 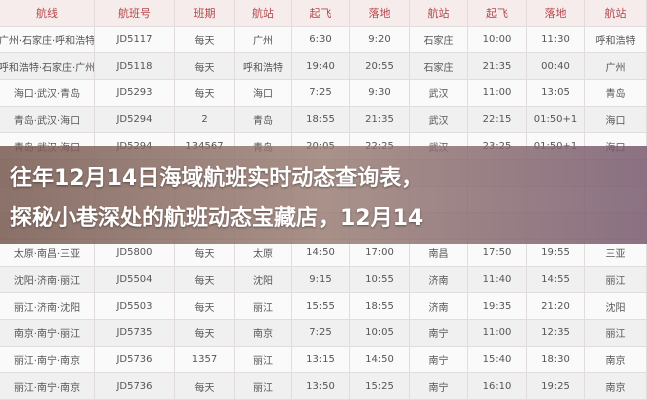 What do you see at coordinates (497, 359) in the screenshot?
I see `table-cell: 15:40` at bounding box center [497, 359].